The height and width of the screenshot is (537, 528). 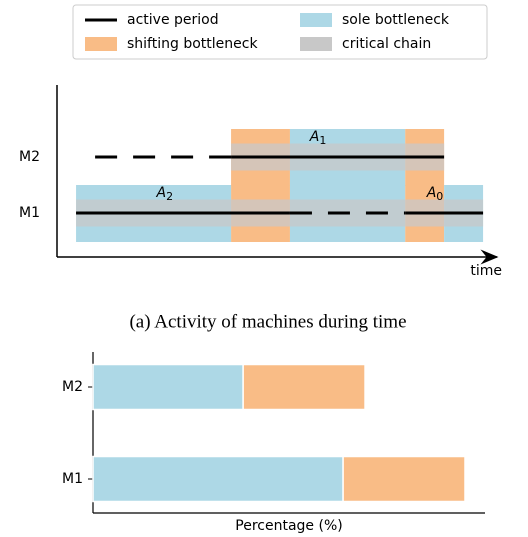 I want to click on legend-label: shifting bottleneck, so click(x=192, y=44).